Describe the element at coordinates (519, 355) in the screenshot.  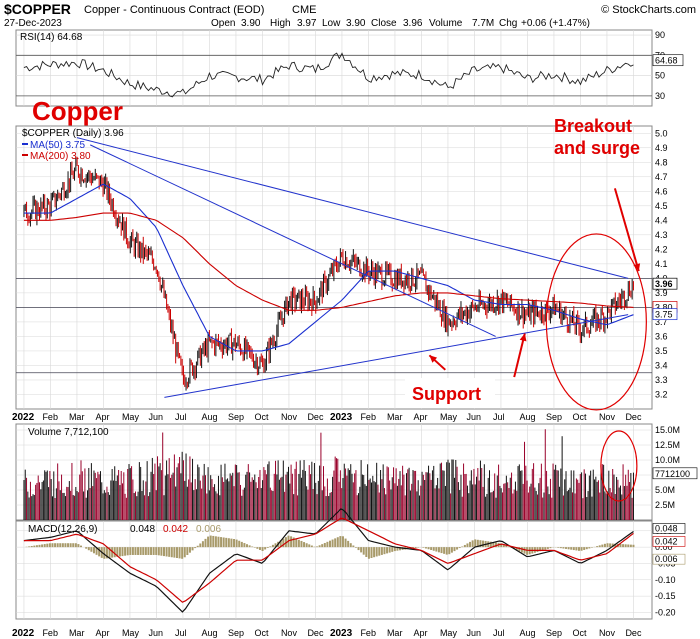
I see `support-arrow-right` at that location.